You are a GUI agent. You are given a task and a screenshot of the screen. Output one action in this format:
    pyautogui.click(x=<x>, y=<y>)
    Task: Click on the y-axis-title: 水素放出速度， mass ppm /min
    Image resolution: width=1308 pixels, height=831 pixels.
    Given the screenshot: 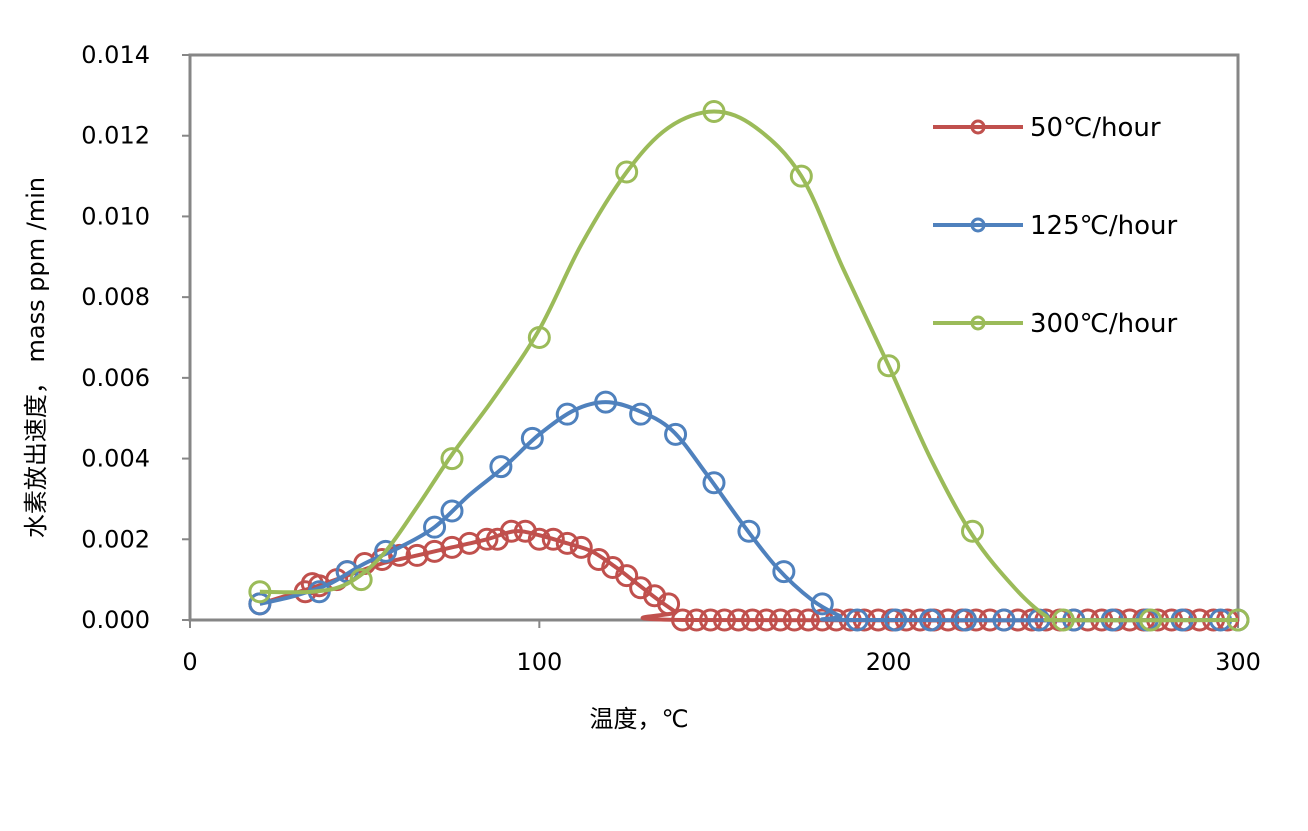 What is the action you would take?
    pyautogui.click(x=36, y=357)
    